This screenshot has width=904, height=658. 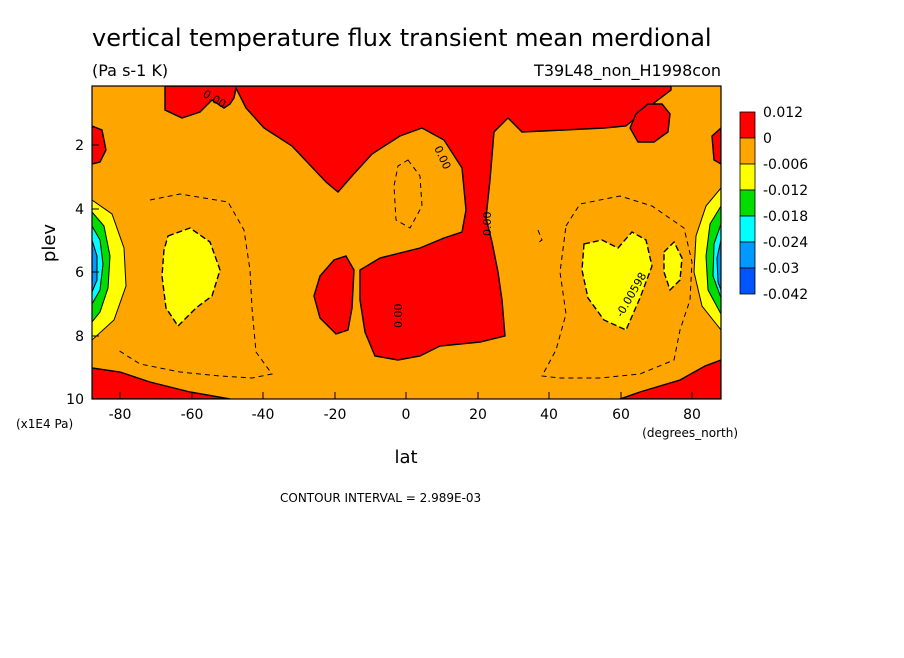 I want to click on contour-interval-note: CONTOUR INTERVAL = 2.989E-03, so click(x=380, y=498).